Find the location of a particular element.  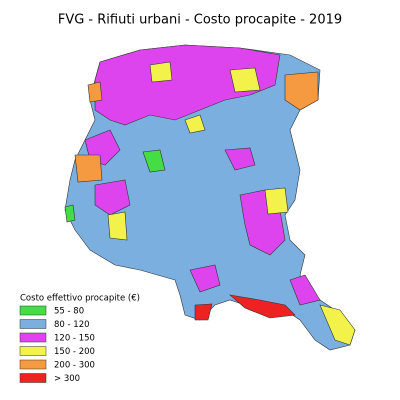

legend-label: 55 - 80 is located at coordinates (69, 312).